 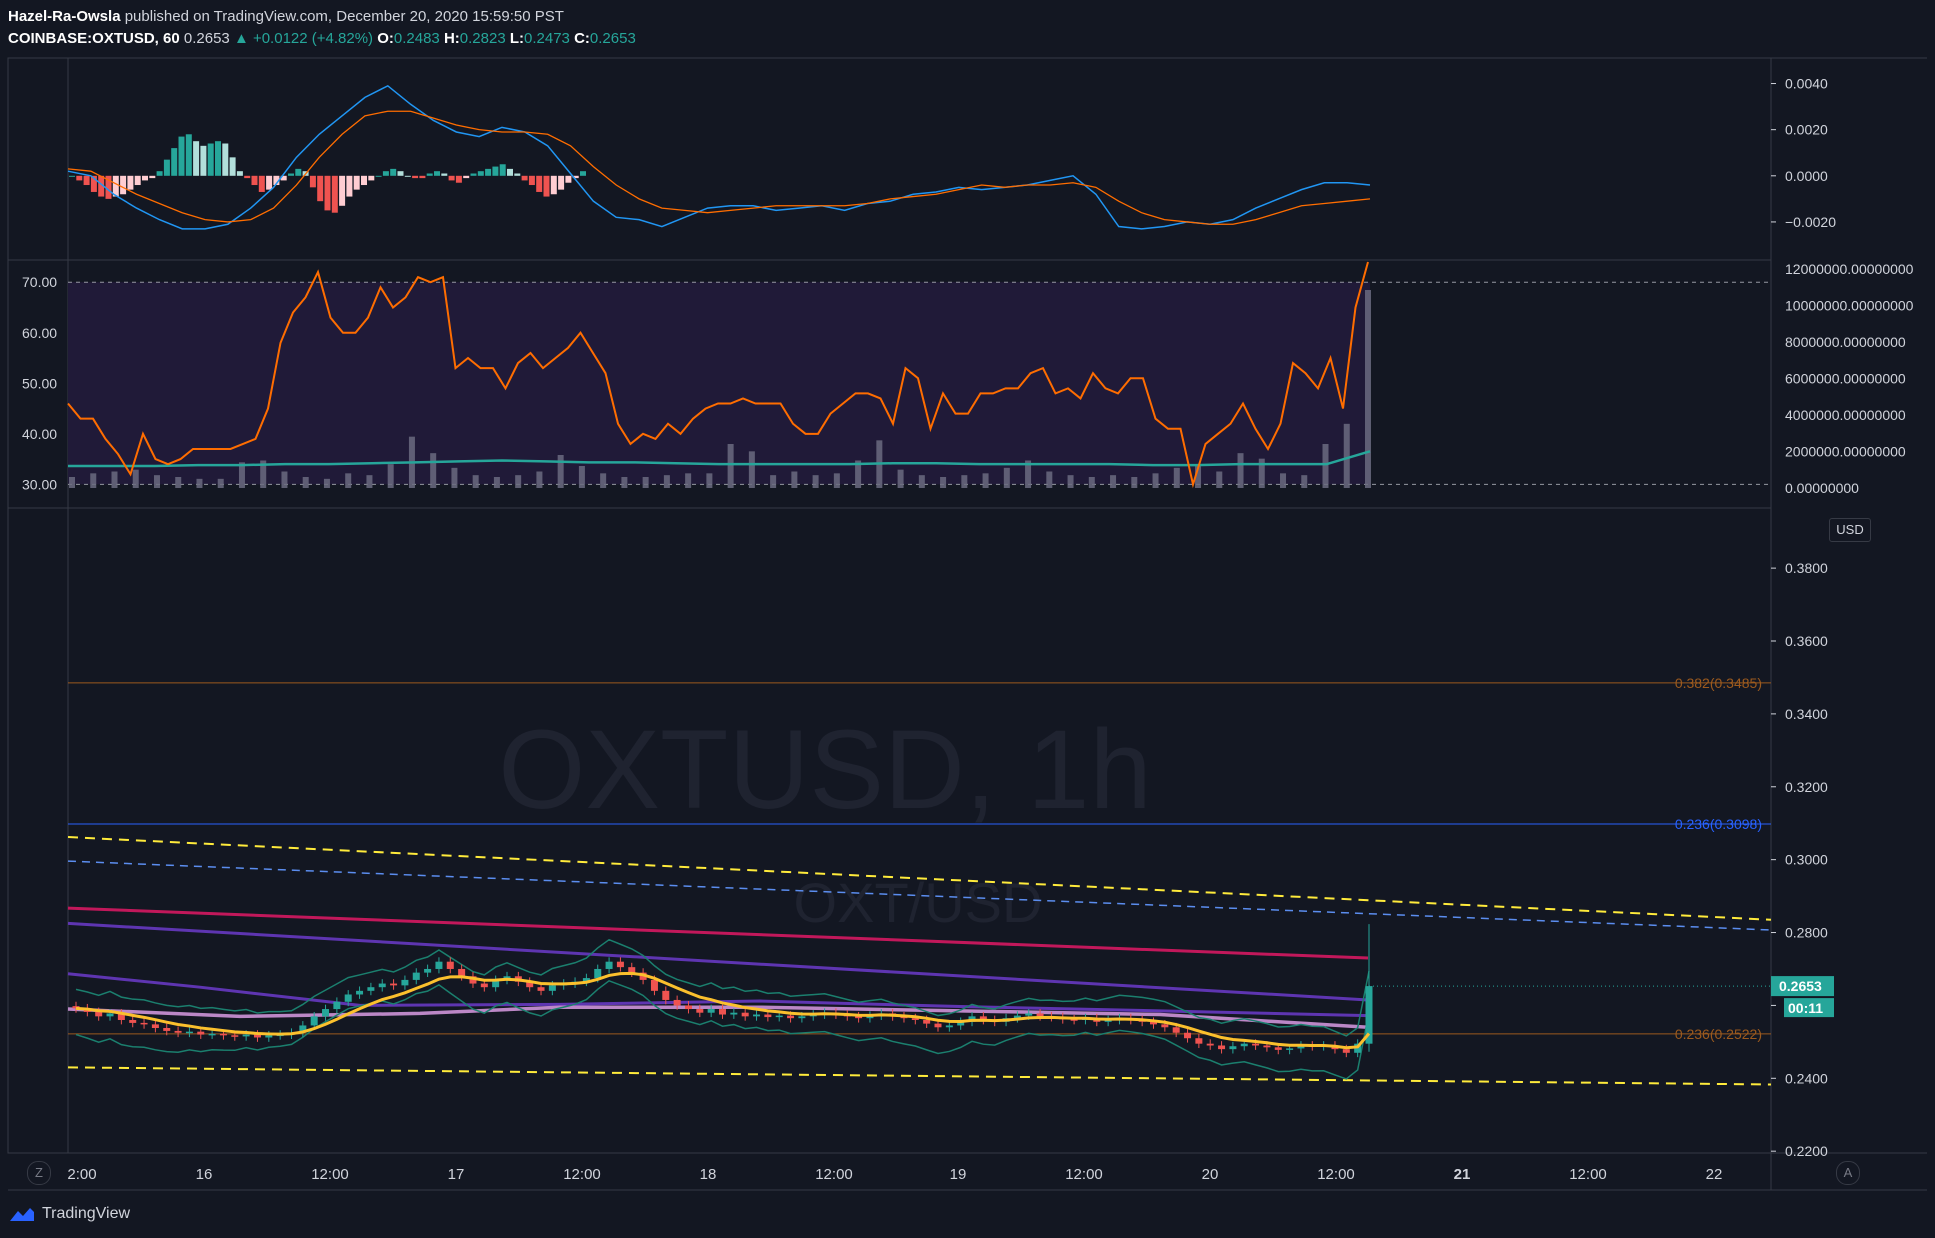 I want to click on price-tick-label: 0.3200, so click(x=1806, y=787).